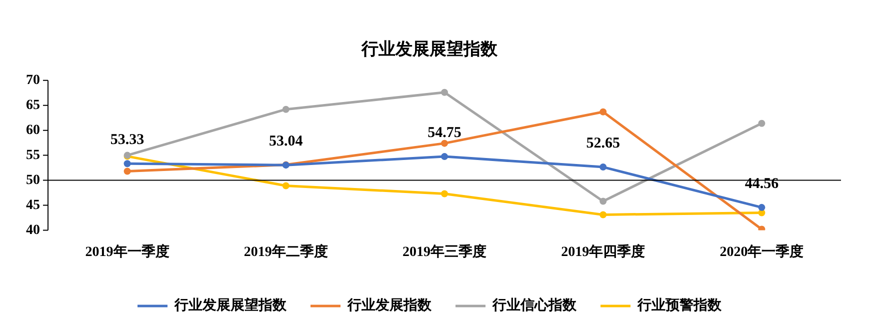 This screenshot has width=869, height=336. I want to click on y-tick-label: 45, so click(33, 205).